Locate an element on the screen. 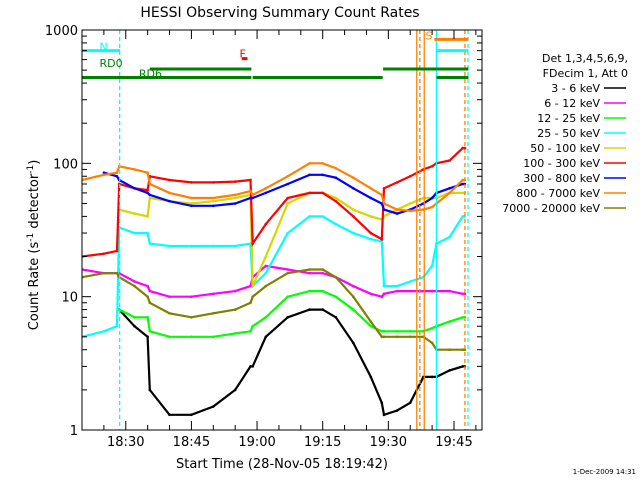 The image size is (640, 484). legend-header-line: FDecim 1, Att 0 is located at coordinates (585, 73).